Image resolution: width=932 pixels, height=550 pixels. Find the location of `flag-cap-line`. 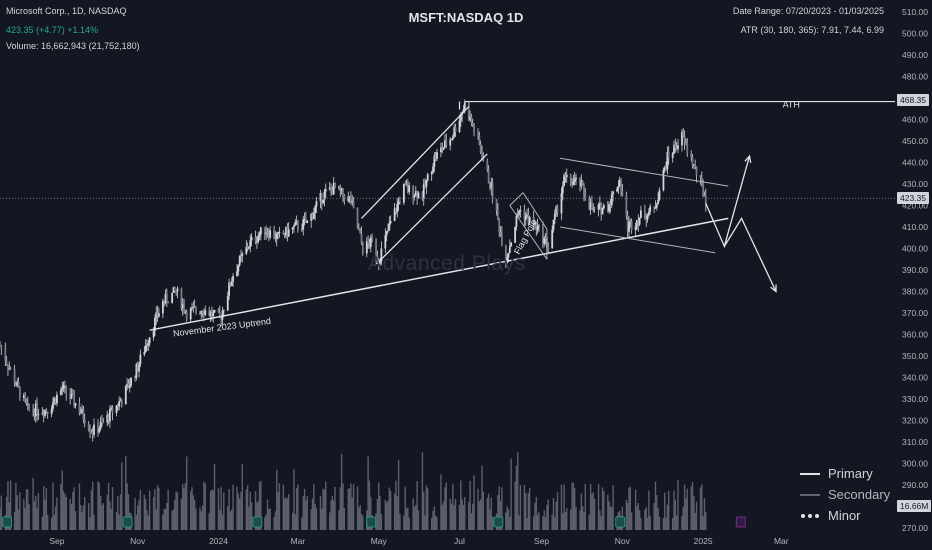

flag-cap-line is located at coordinates (516, 199).